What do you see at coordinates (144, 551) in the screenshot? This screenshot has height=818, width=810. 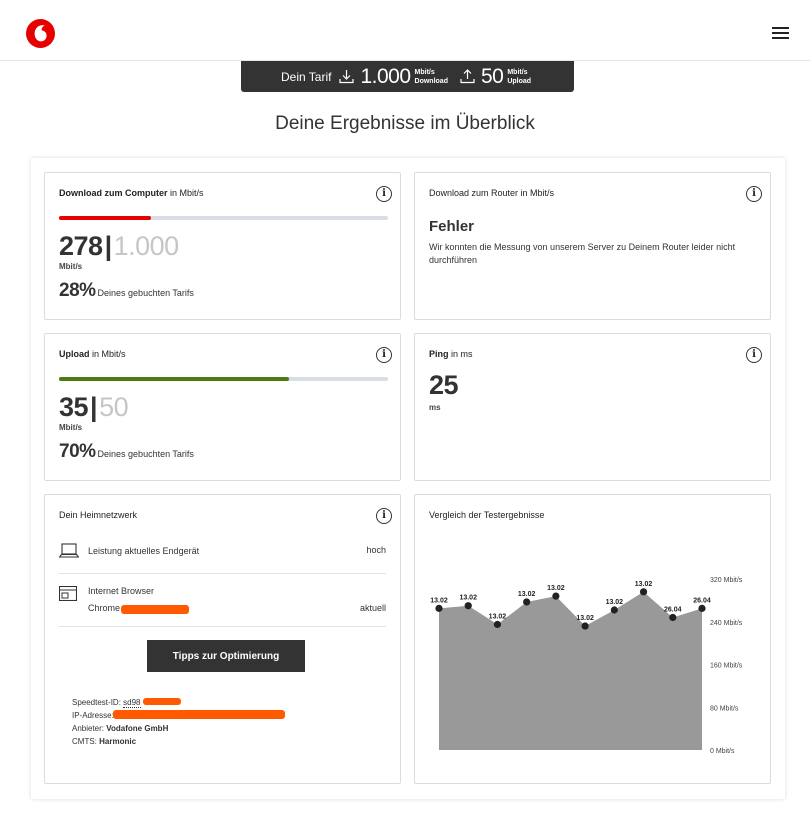 I see `device-label: Leistung aktuelles Endgerät` at bounding box center [144, 551].